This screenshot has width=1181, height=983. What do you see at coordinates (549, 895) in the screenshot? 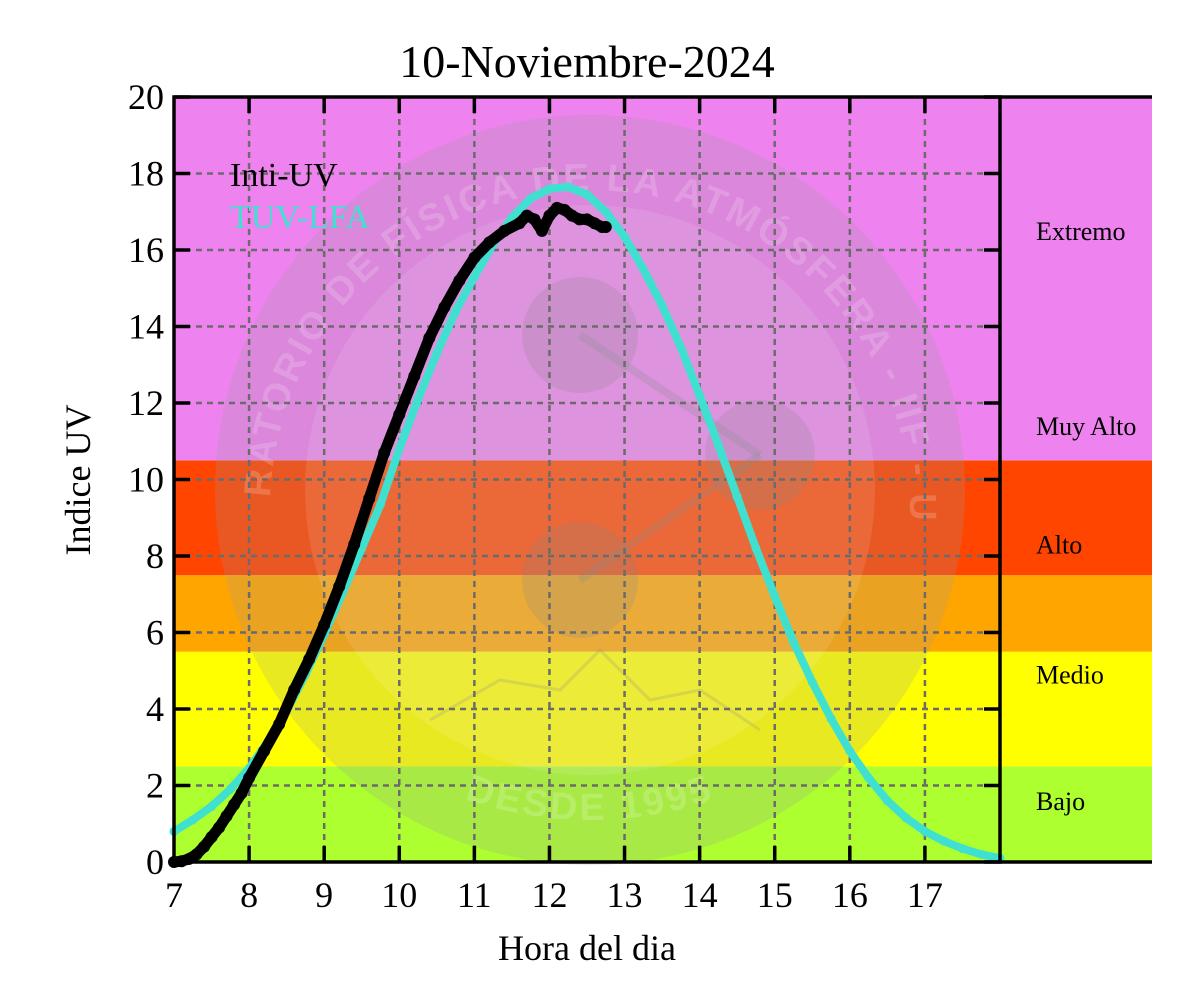
I see `x-tick-label: 12` at bounding box center [549, 895].